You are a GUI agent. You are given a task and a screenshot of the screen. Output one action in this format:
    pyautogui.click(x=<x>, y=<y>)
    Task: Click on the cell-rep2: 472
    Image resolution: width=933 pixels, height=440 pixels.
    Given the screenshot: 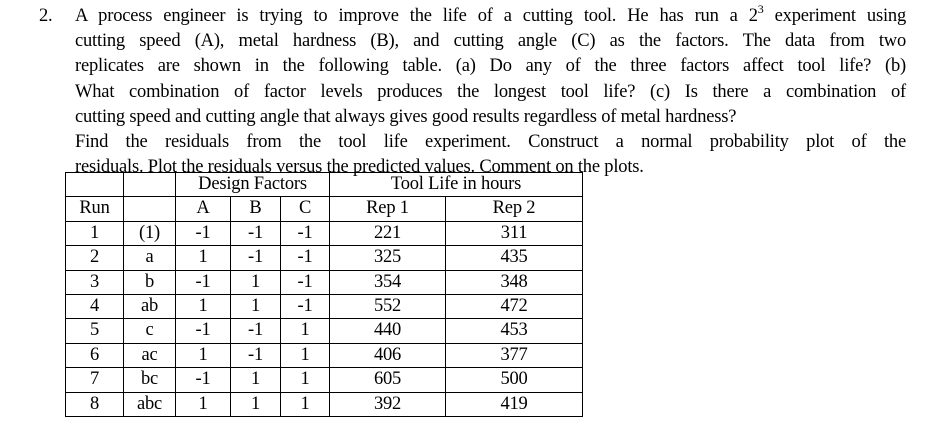 What is the action you would take?
    pyautogui.click(x=514, y=307)
    